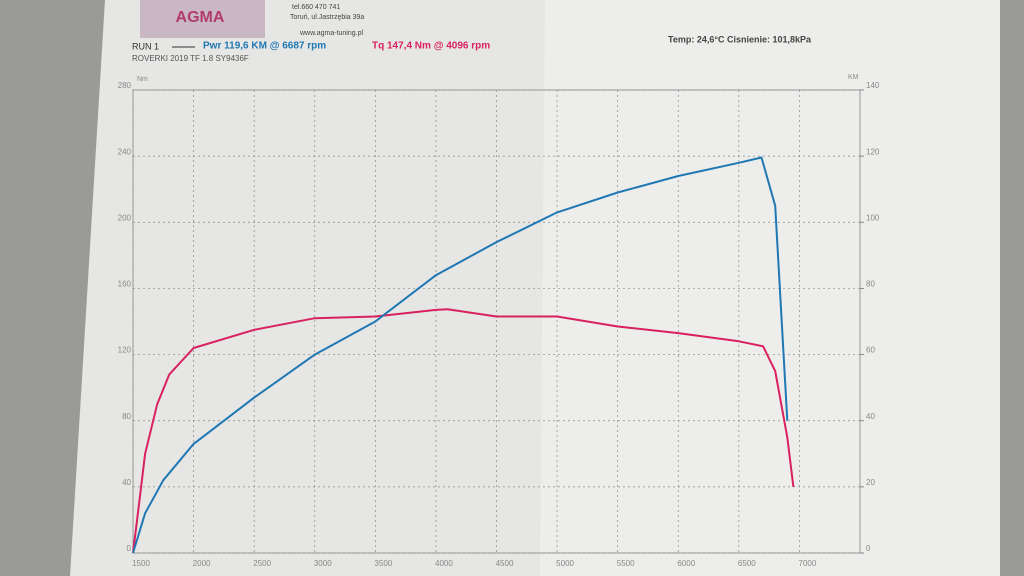 The image size is (1024, 576). What do you see at coordinates (264, 46) in the screenshot?
I see `power-label: Pwr 119,6 KM @ 6687 rpm` at bounding box center [264, 46].